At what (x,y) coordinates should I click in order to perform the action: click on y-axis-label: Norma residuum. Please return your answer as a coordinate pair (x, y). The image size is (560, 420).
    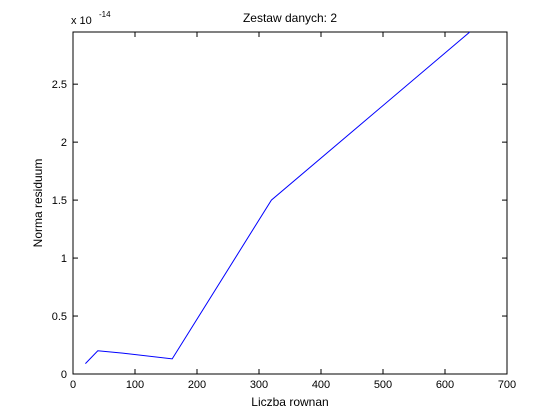
    Looking at the image, I should click on (38, 203).